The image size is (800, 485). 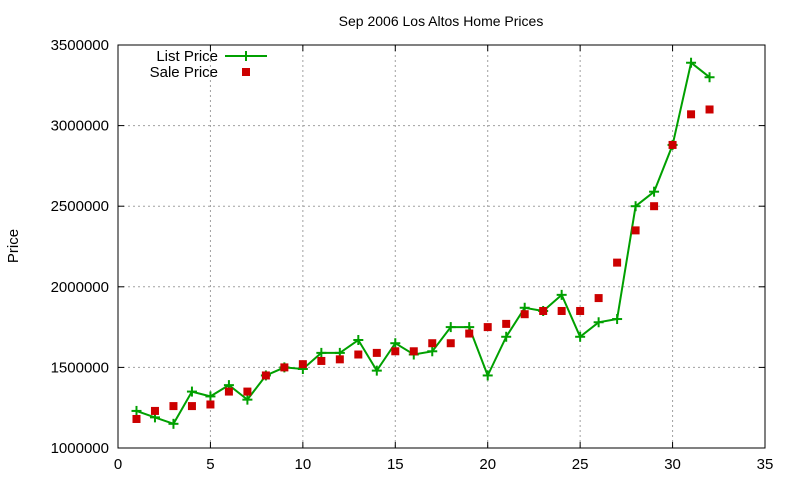 What do you see at coordinates (80, 45) in the screenshot?
I see `y-tick-label: 3500000` at bounding box center [80, 45].